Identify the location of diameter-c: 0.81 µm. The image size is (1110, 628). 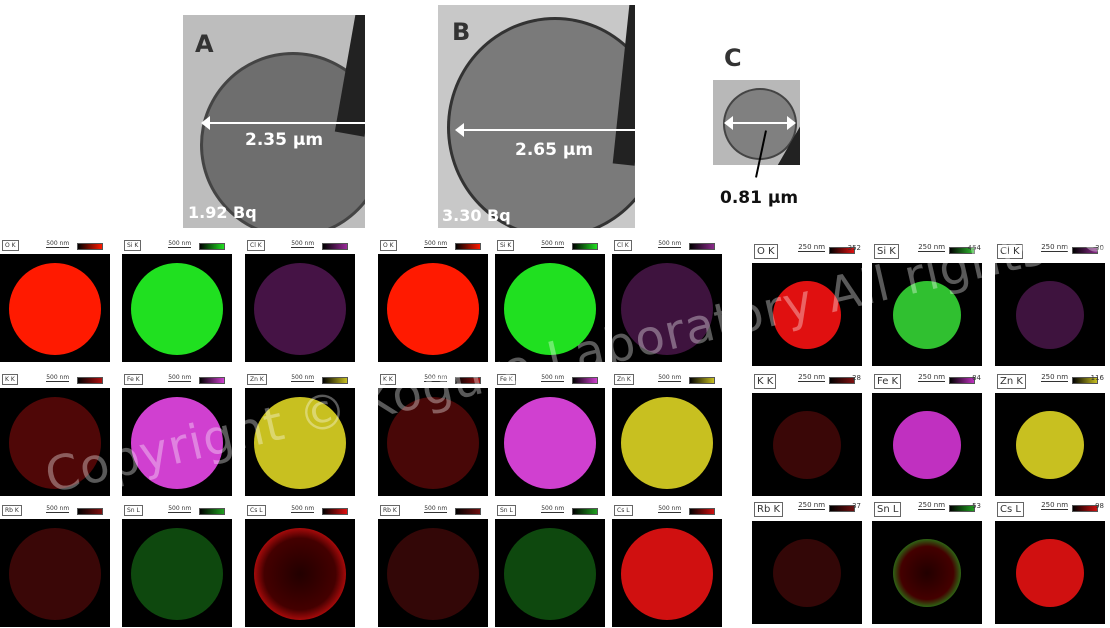
(759, 198).